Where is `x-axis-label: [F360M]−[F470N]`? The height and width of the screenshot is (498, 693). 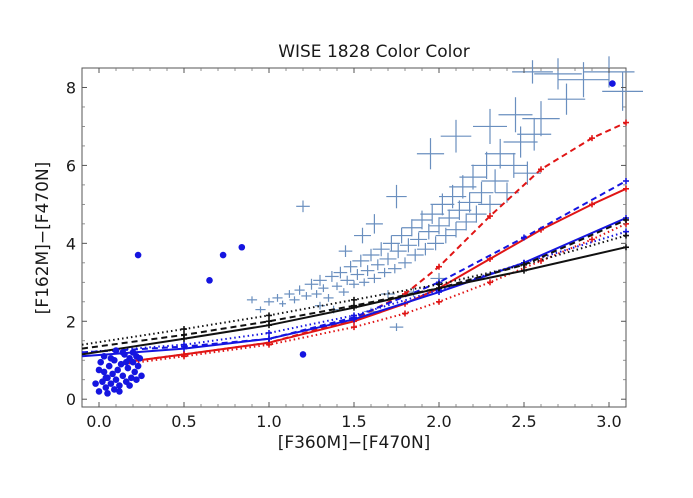 x-axis-label: [F360M]−[F470N] is located at coordinates (354, 443).